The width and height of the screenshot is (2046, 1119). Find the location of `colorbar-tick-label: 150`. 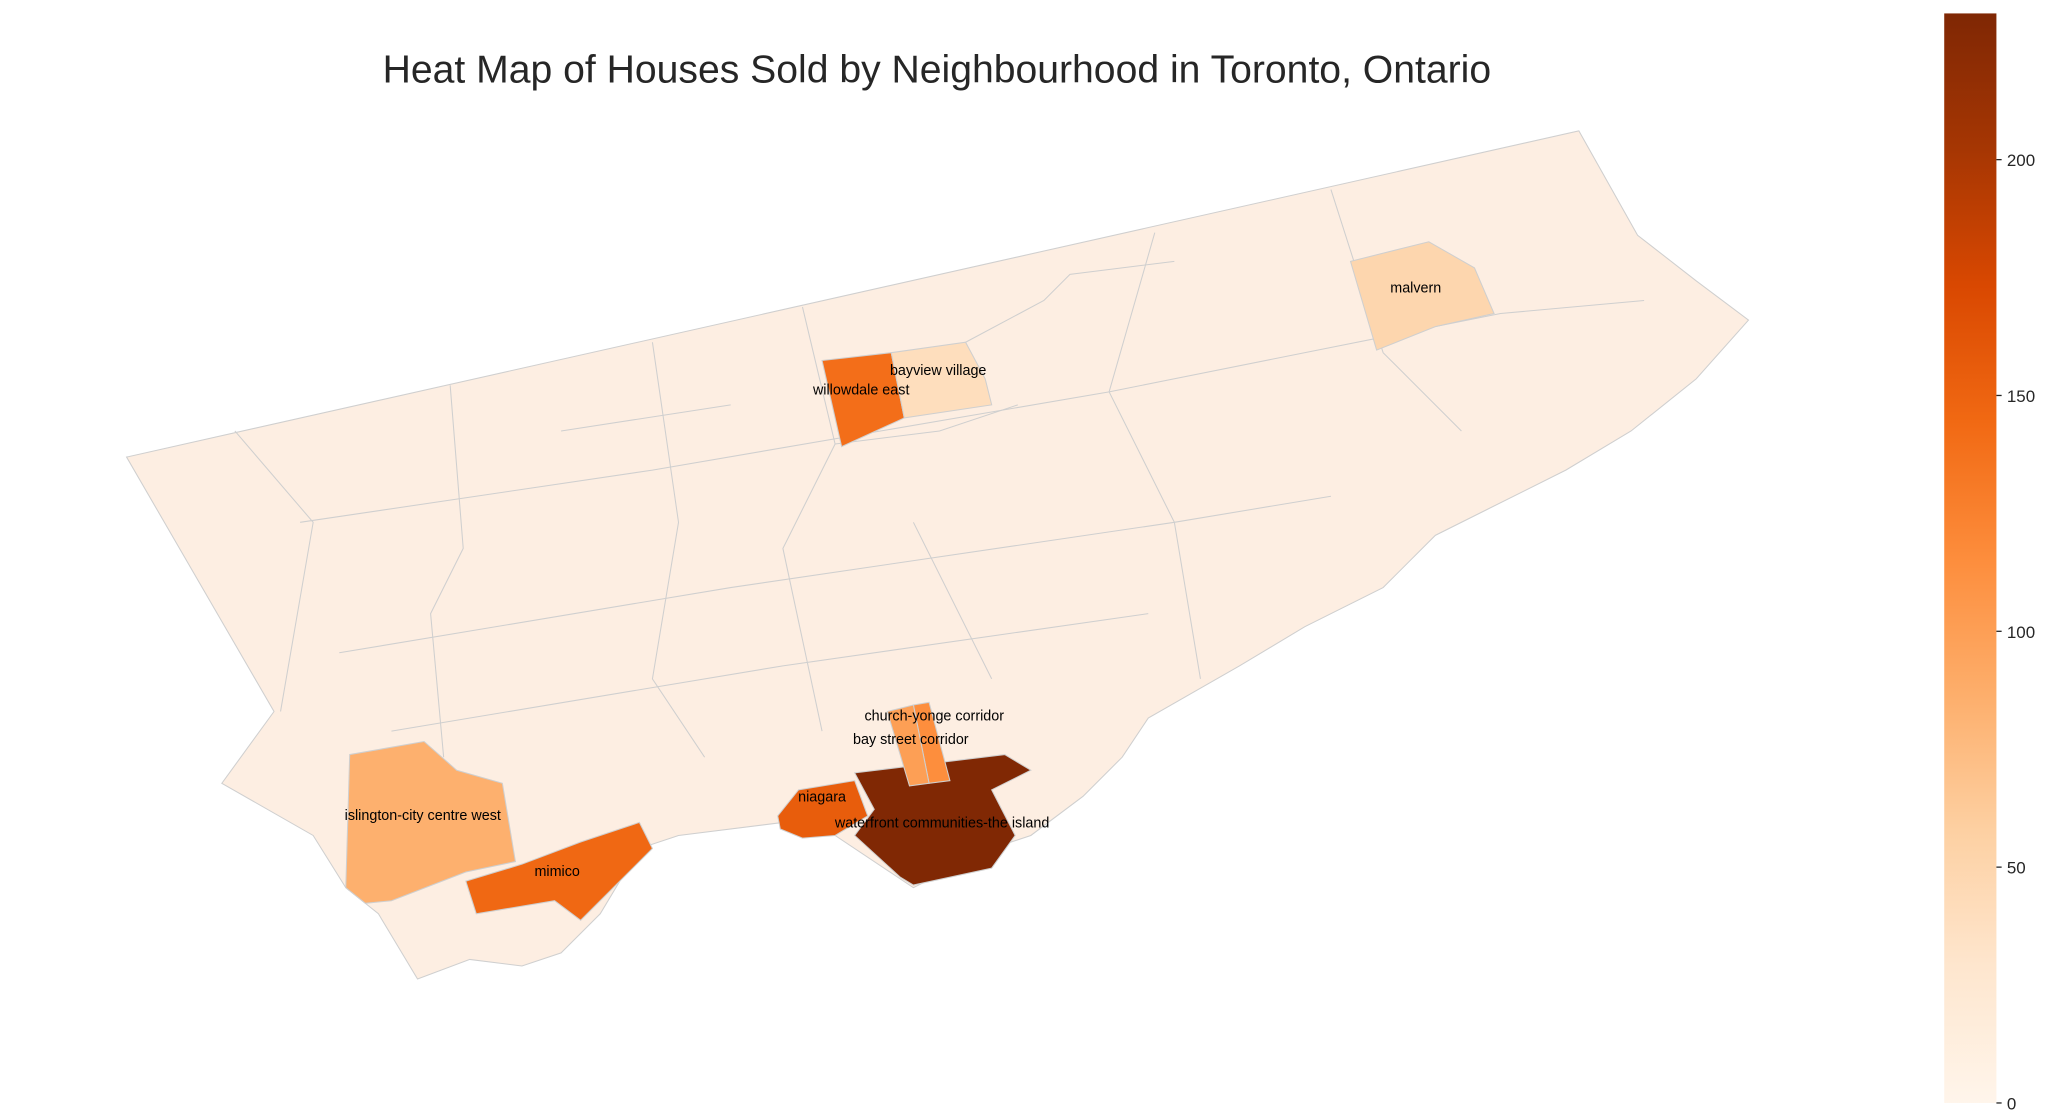

colorbar-tick-label: 150 is located at coordinates (2021, 396).